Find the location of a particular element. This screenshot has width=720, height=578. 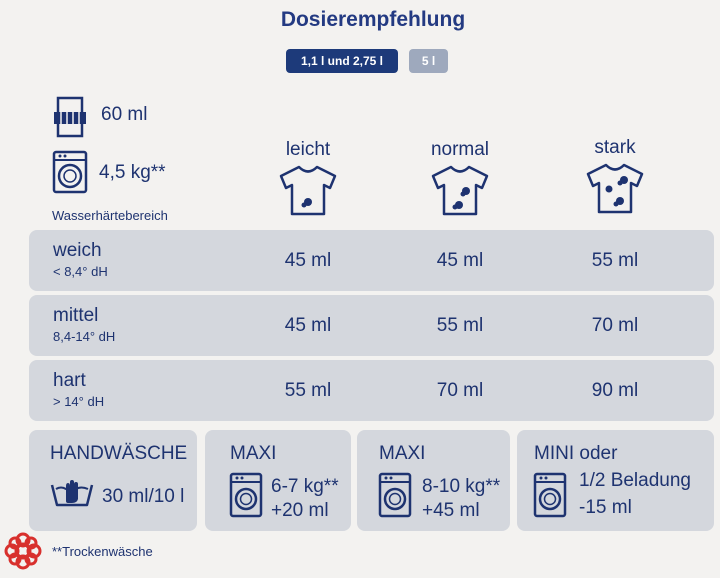

box-load: 1/2 Beladung is located at coordinates (635, 480).